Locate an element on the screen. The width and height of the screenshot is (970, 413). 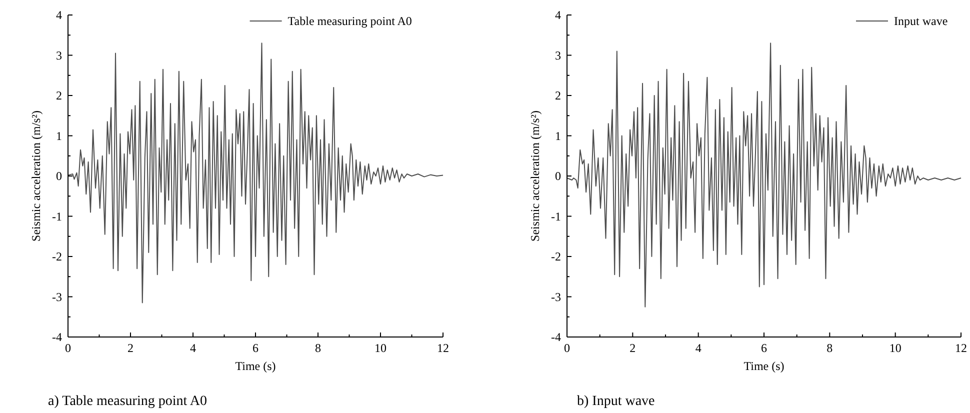
text: b) Input wave is located at coordinates (616, 401).